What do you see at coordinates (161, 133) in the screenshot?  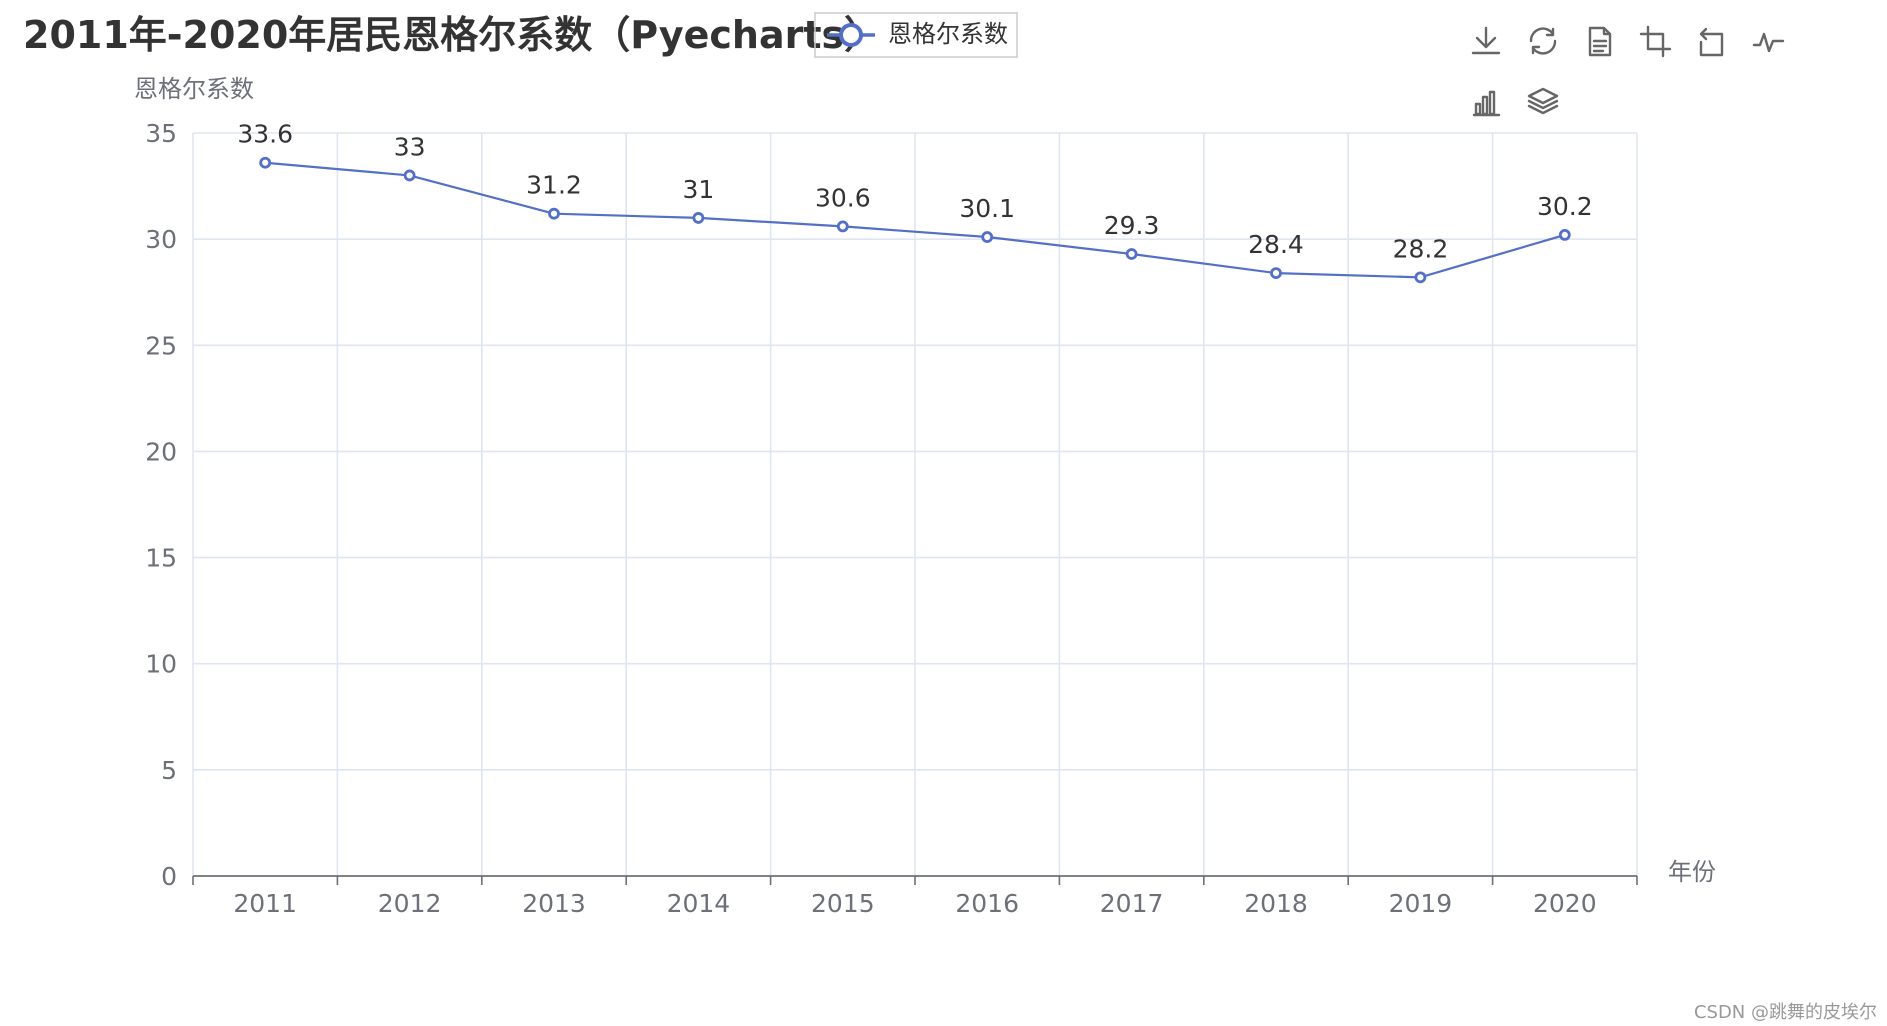 I see `y-tick-label: 35` at bounding box center [161, 133].